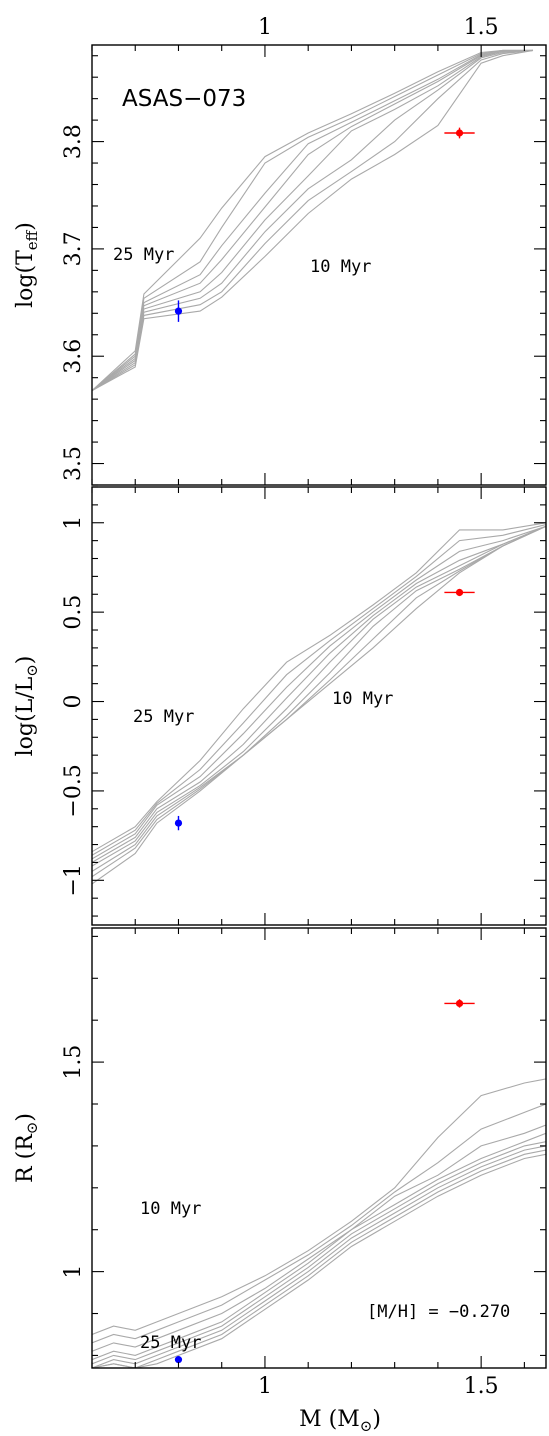  Describe the element at coordinates (265, 27) in the screenshot. I see `top-x-tick-label: 1` at that location.